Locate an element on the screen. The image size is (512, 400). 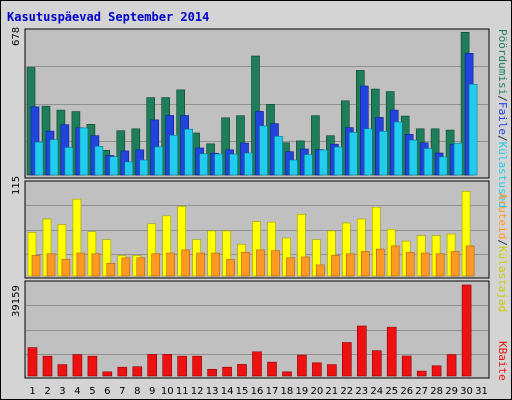
middle-legend: Aruteid/Külastajad is located at coordinates (502, 252).